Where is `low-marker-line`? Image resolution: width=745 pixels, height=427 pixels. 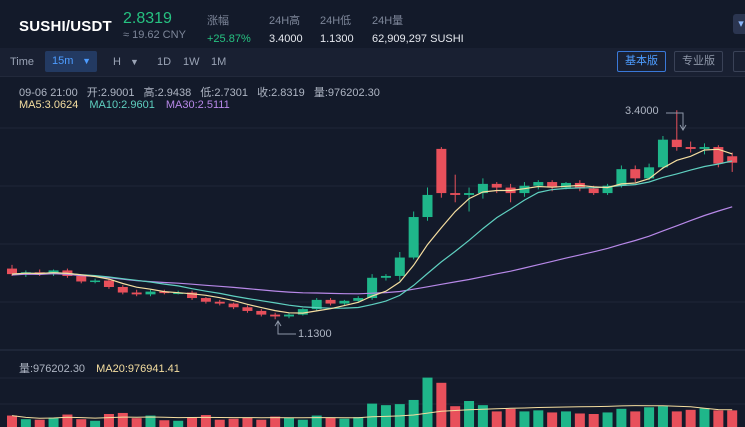 low-marker-line is located at coordinates (286, 328).